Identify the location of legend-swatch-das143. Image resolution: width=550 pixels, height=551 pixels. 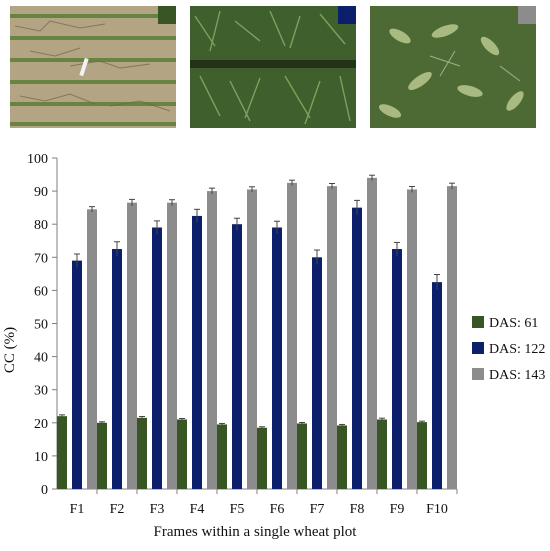
(478, 374).